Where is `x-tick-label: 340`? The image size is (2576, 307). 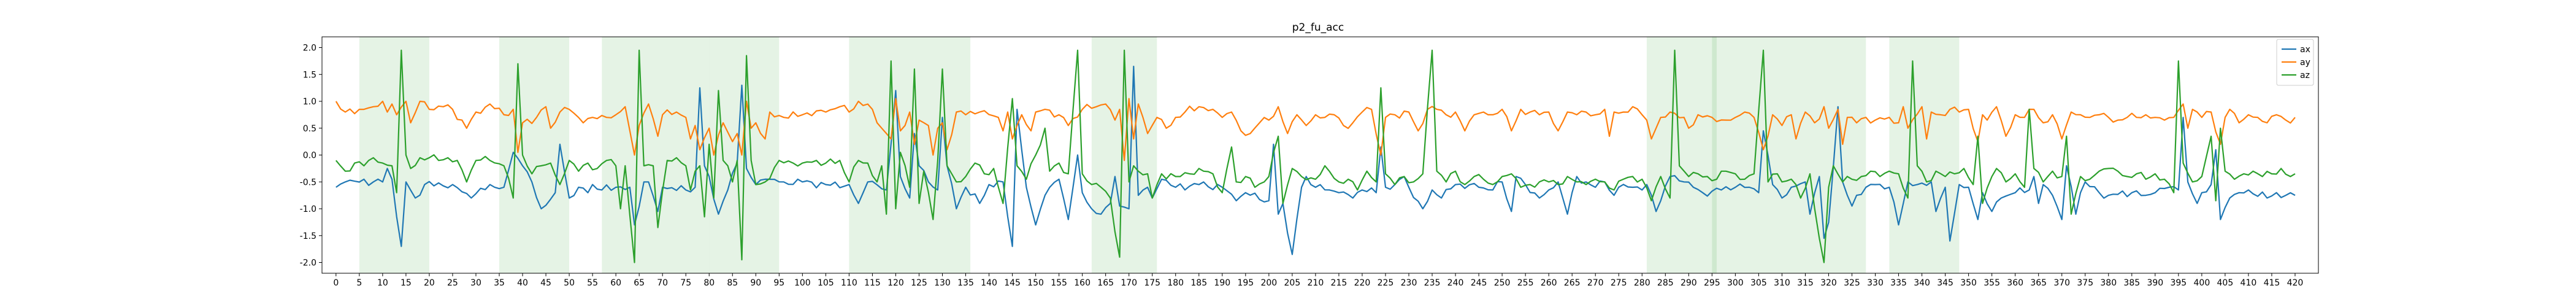 x-tick-label: 340 is located at coordinates (1922, 283).